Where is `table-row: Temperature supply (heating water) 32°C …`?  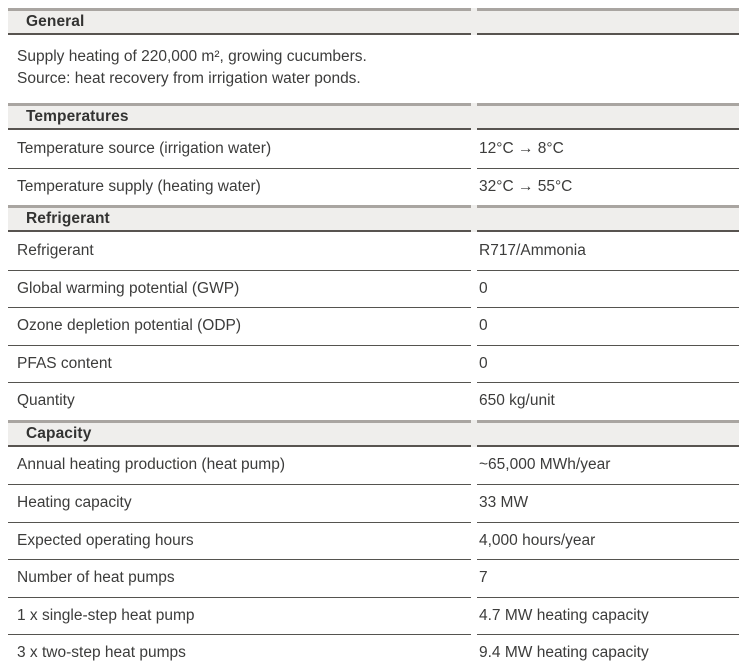 table-row: Temperature supply (heating water) 32°C … is located at coordinates (373, 186).